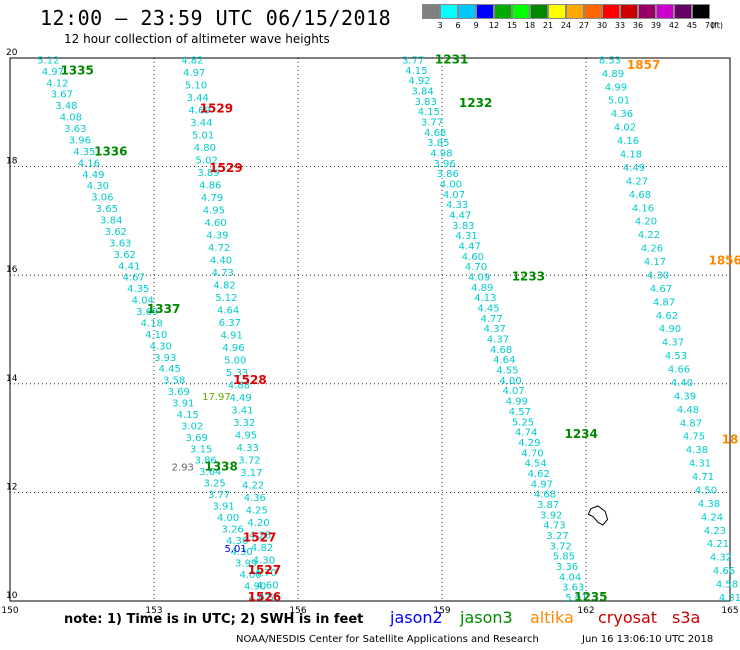 The image size is (740, 650). Describe the element at coordinates (249, 460) in the screenshot. I see `swh-value: 3.72` at that location.